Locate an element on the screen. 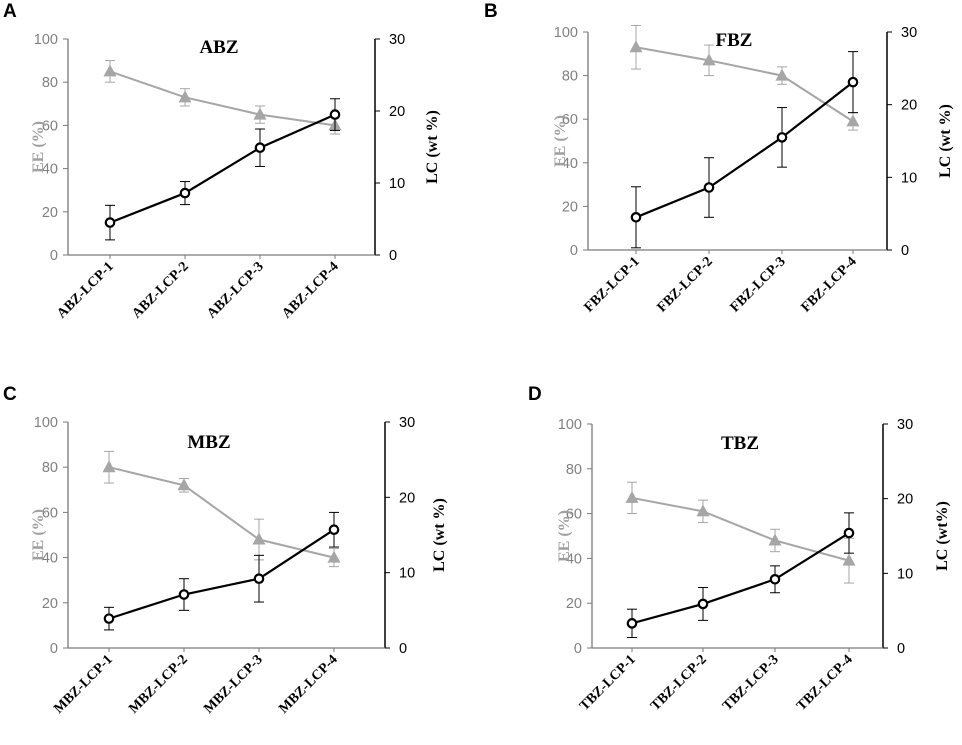 Image resolution: width=962 pixels, height=745 pixels. x-category-label: MBZ-LCP-1 is located at coordinates (83, 684).